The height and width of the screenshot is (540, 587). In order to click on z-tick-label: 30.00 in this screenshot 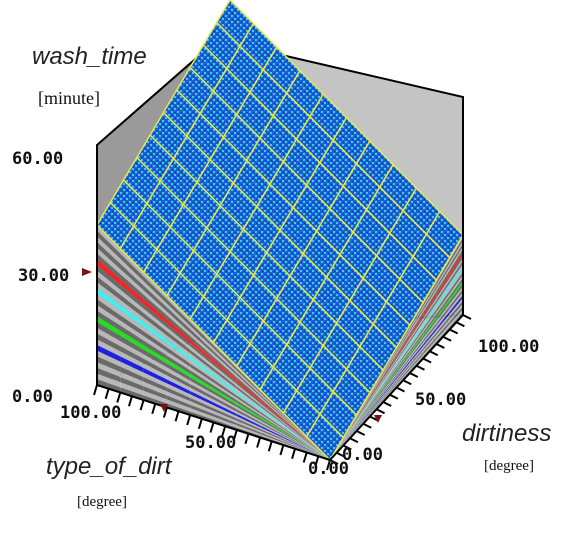, I will do `click(43, 276)`.